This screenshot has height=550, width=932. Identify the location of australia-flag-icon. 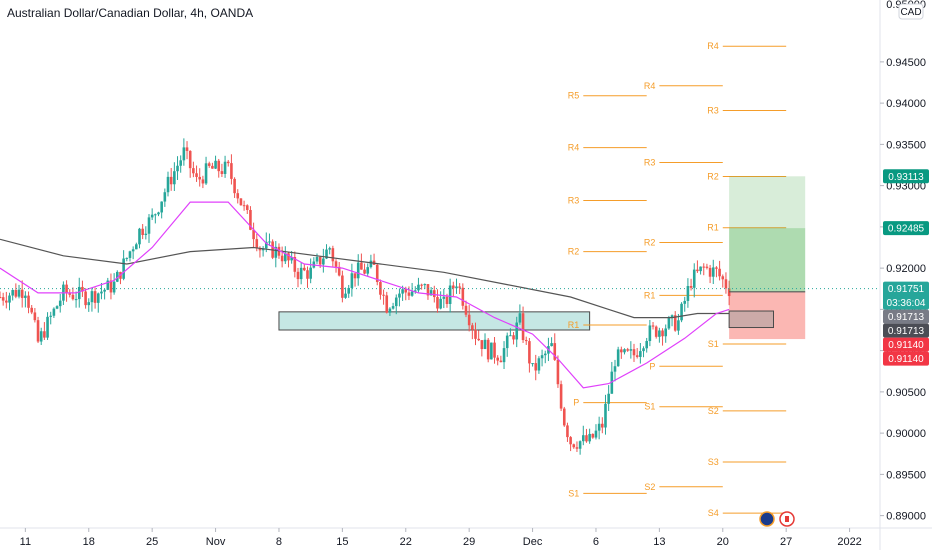
(767, 519).